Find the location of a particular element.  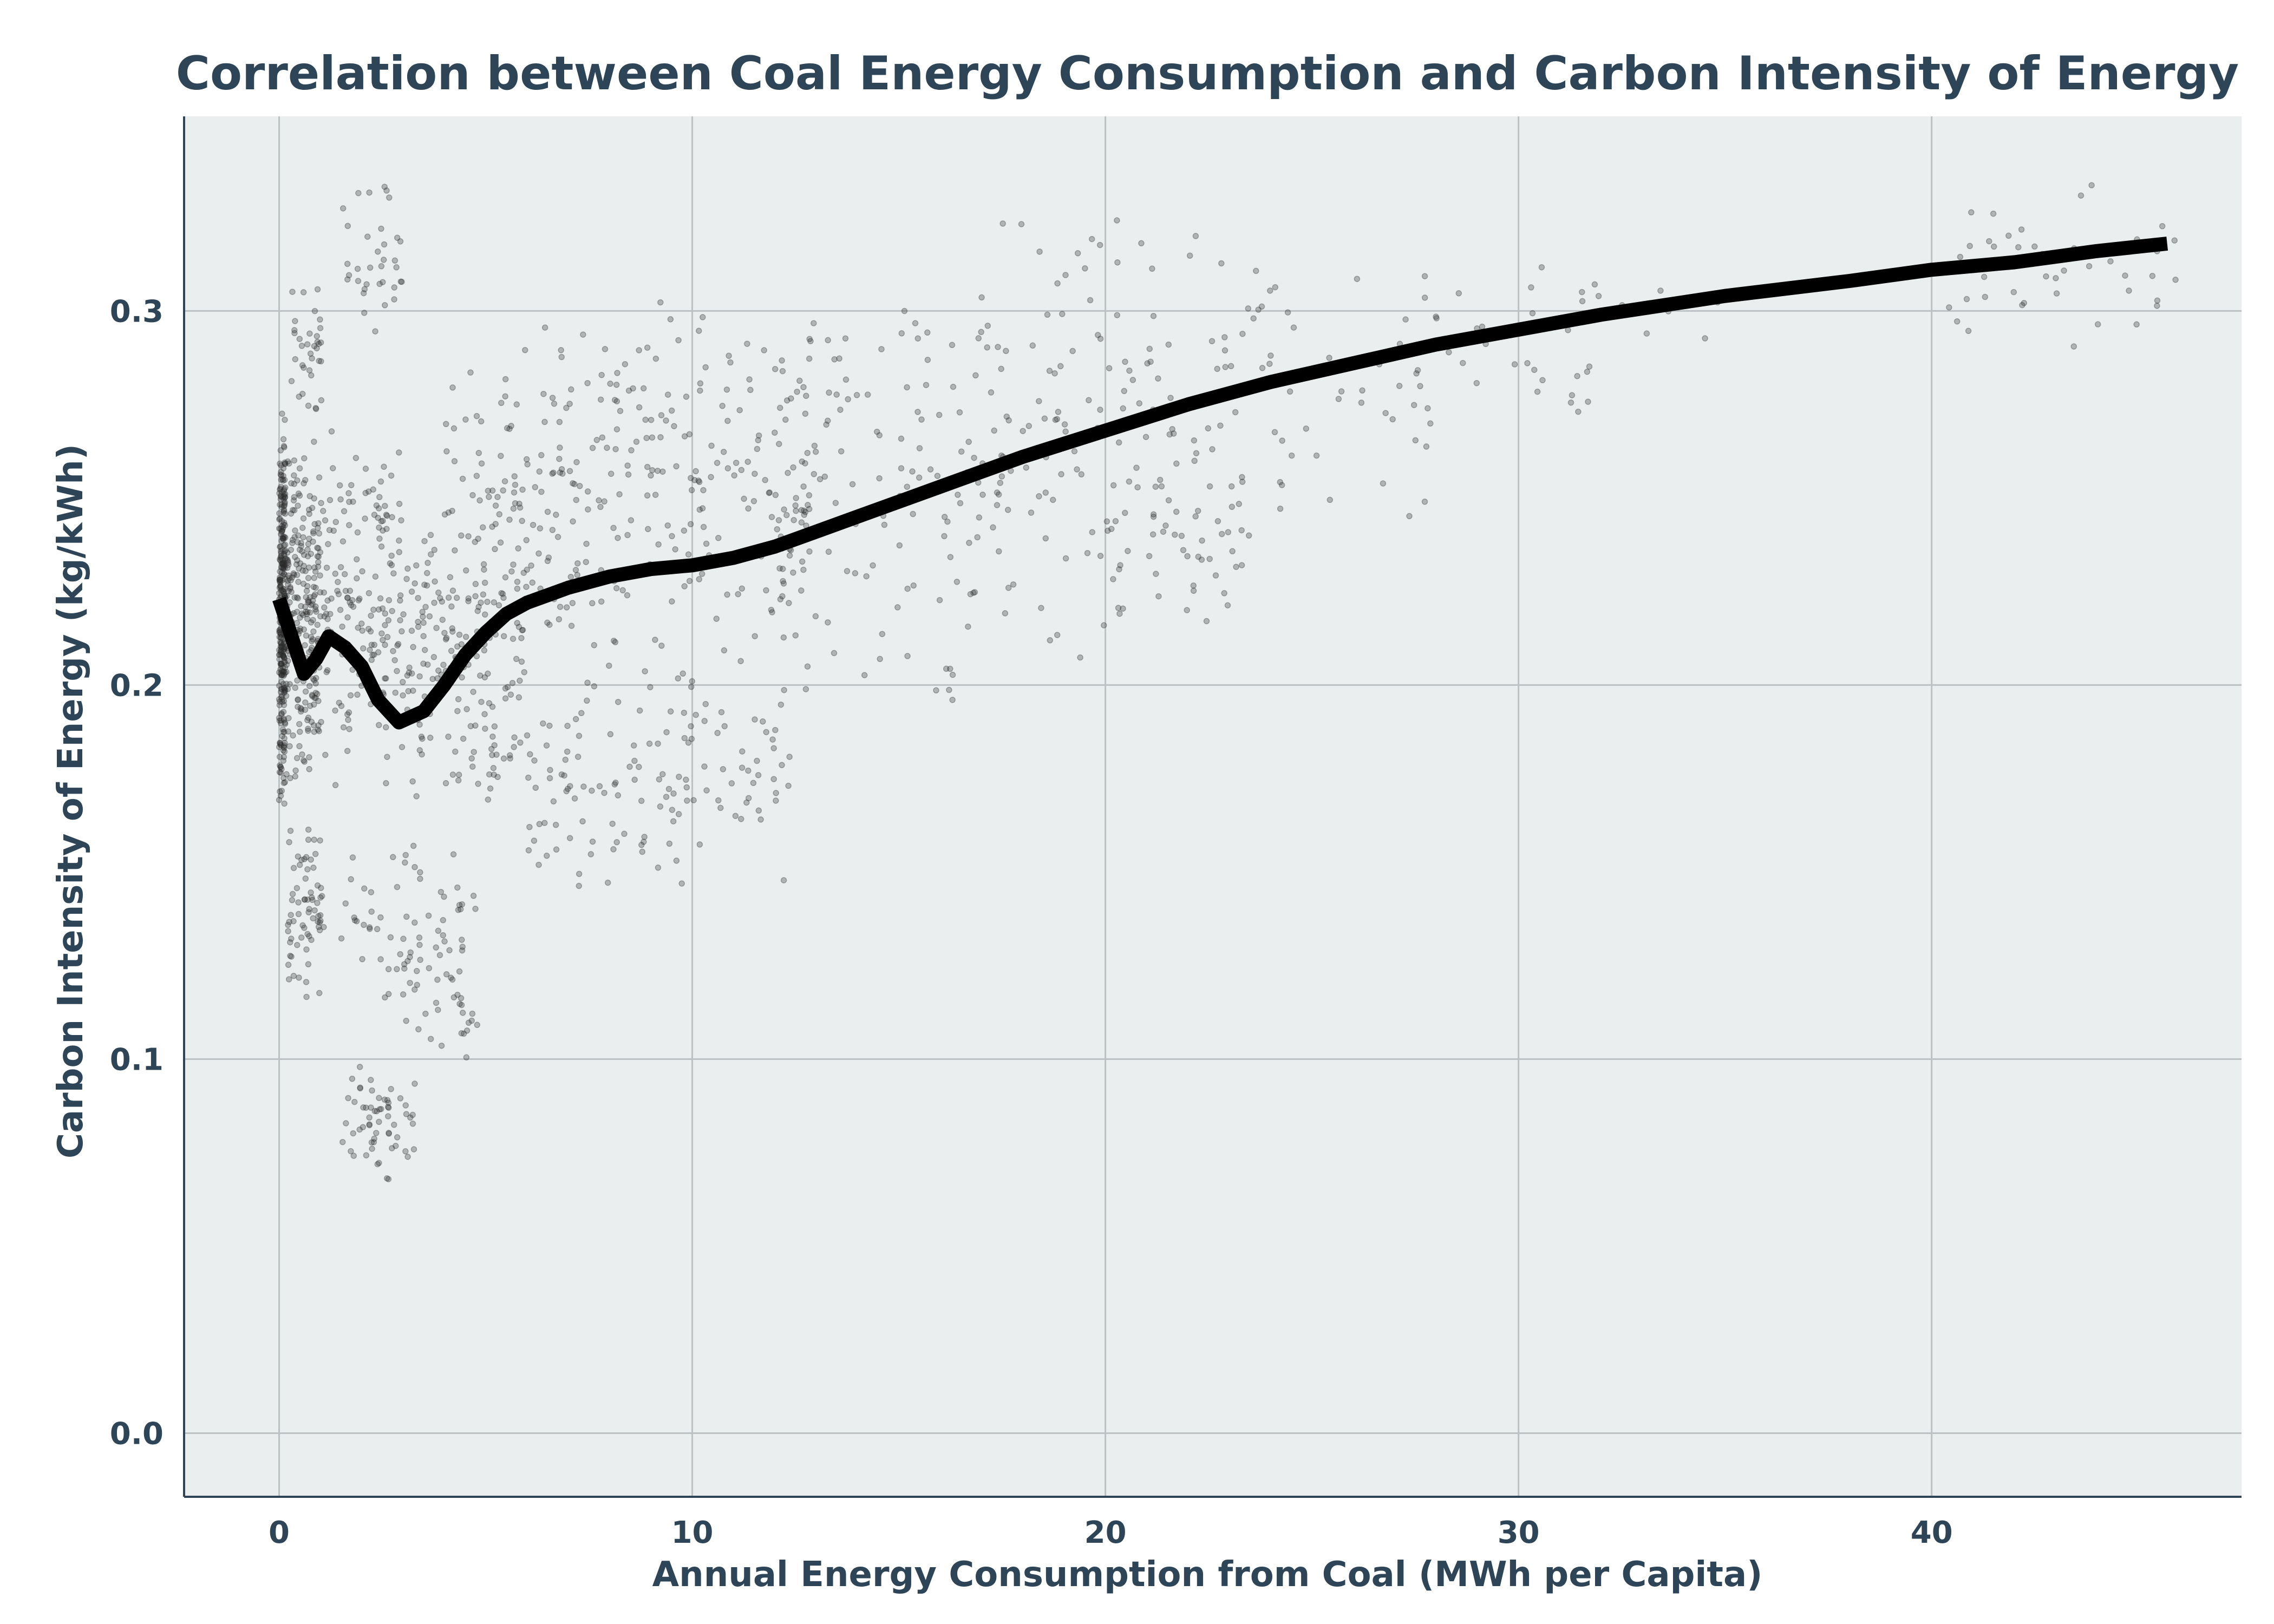

y-tick-label: 0.2 is located at coordinates (137, 685).